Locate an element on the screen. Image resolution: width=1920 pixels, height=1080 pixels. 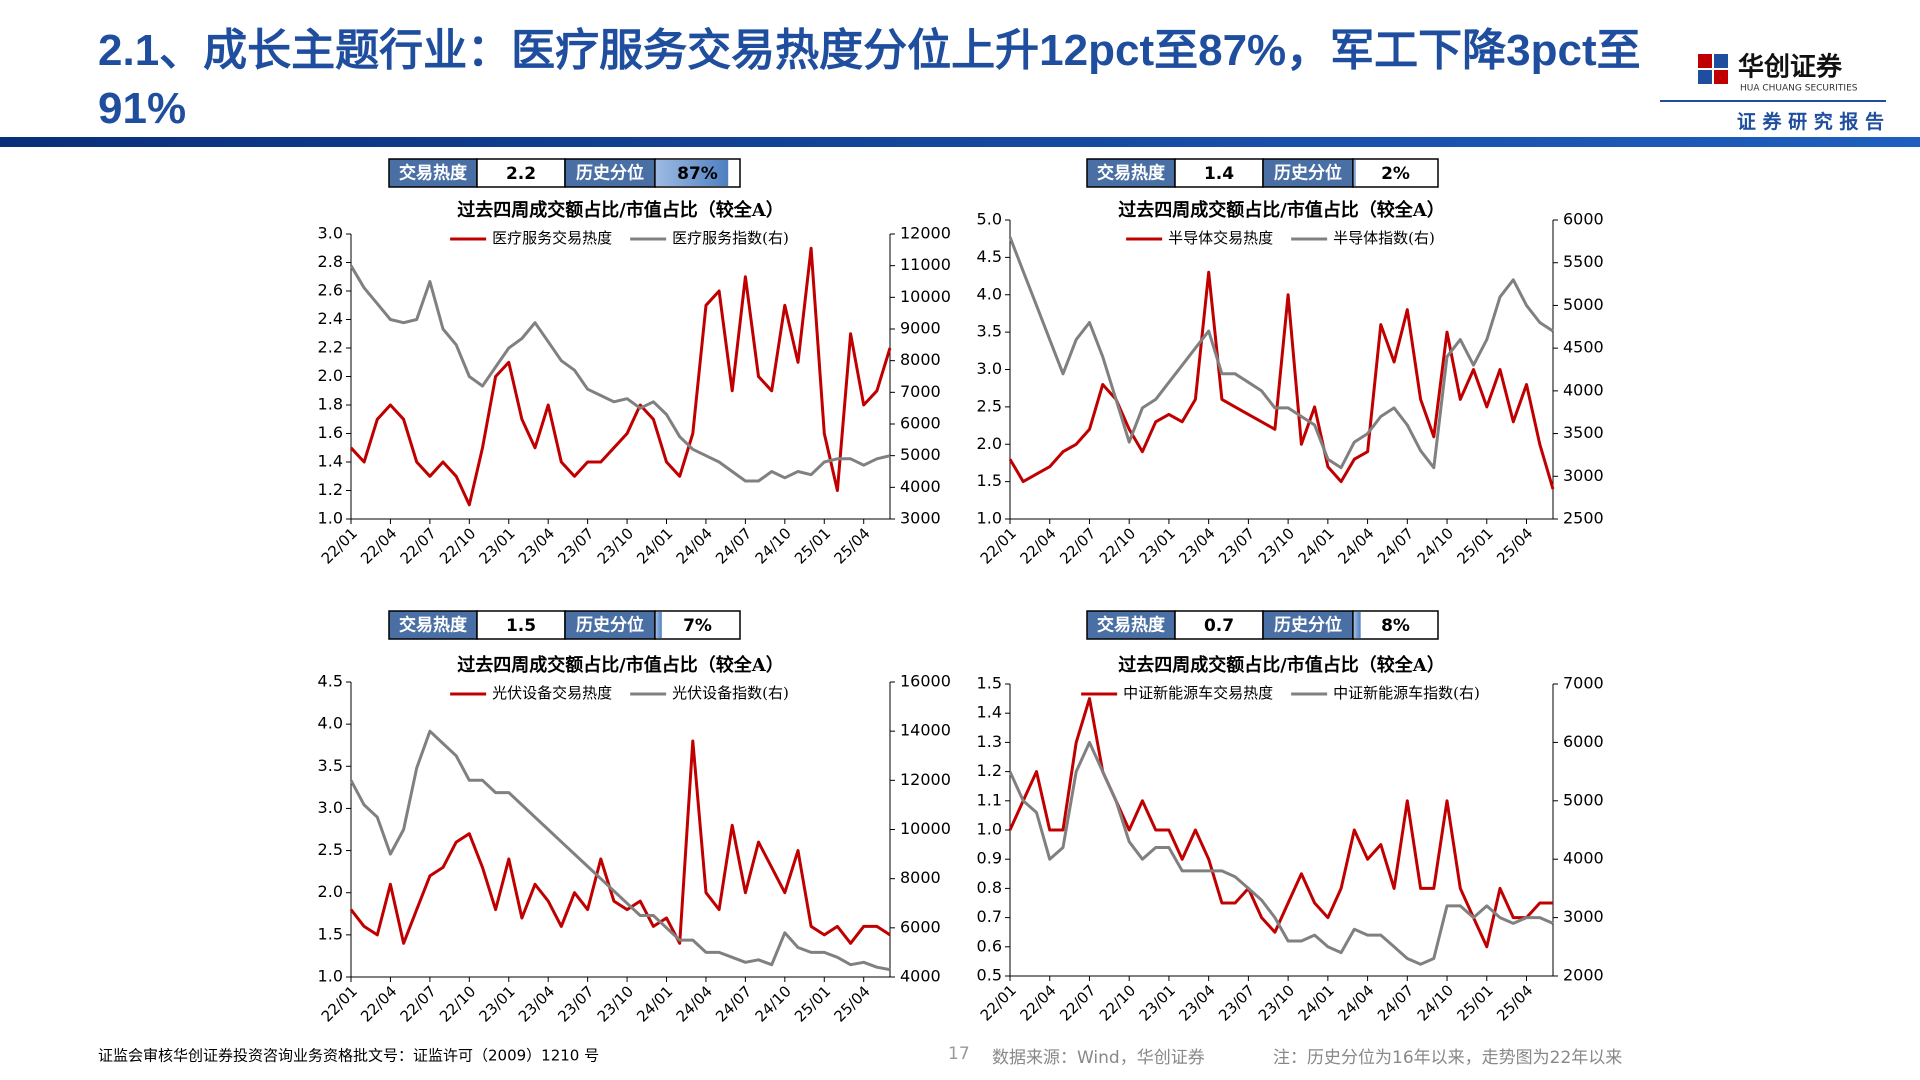
x-tick-label: 22/07 is located at coordinates (418, 545).